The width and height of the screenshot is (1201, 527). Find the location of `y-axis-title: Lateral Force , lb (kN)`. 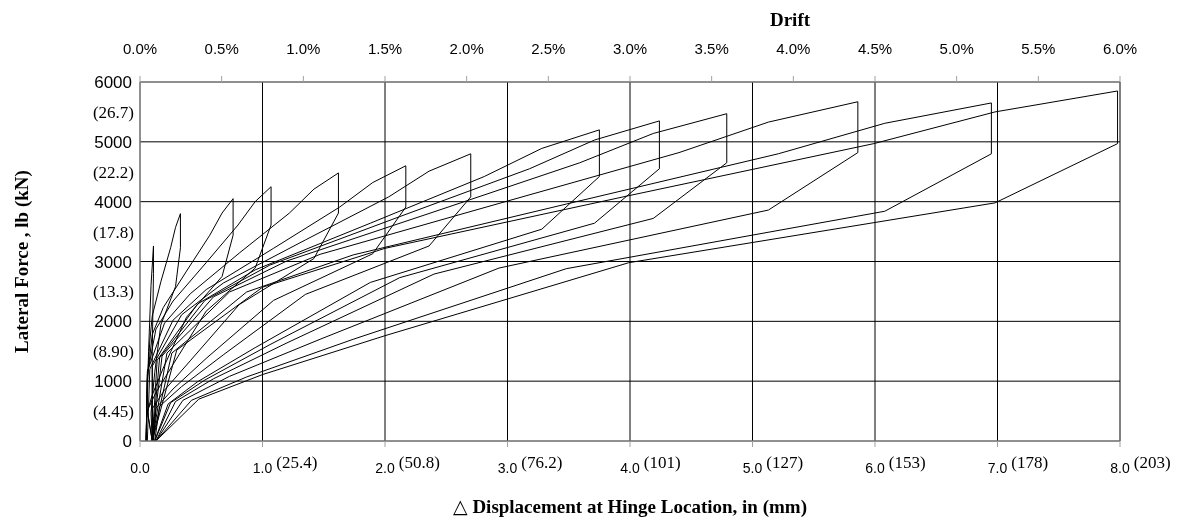

y-axis-title: Lateral Force , lb (kN) is located at coordinates (22, 261).